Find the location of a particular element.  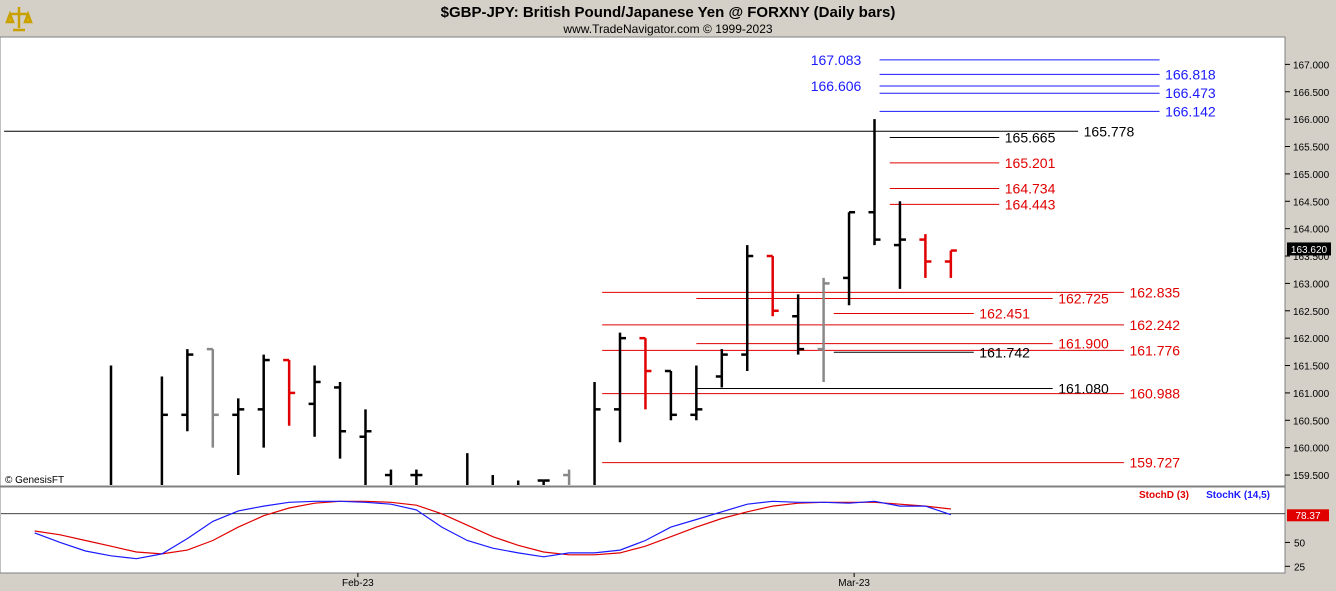

price-level-label: 166.606 is located at coordinates (836, 86).